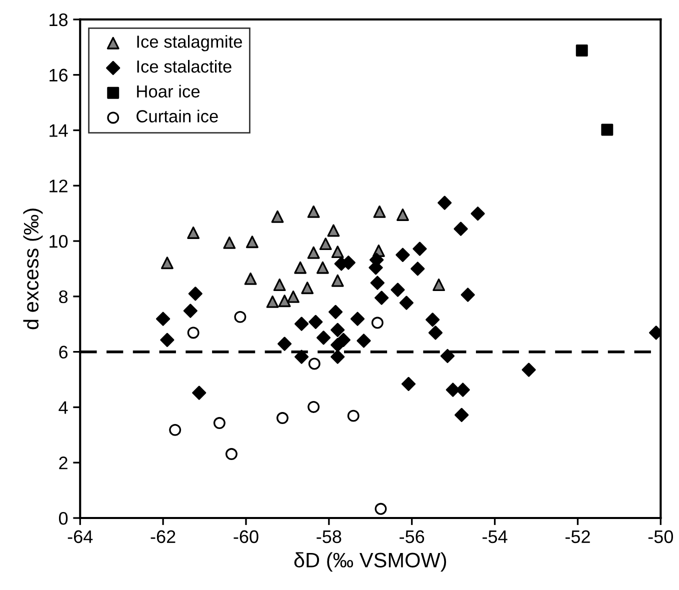  Describe the element at coordinates (59, 241) in the screenshot. I see `y-tick-label: 10` at that location.